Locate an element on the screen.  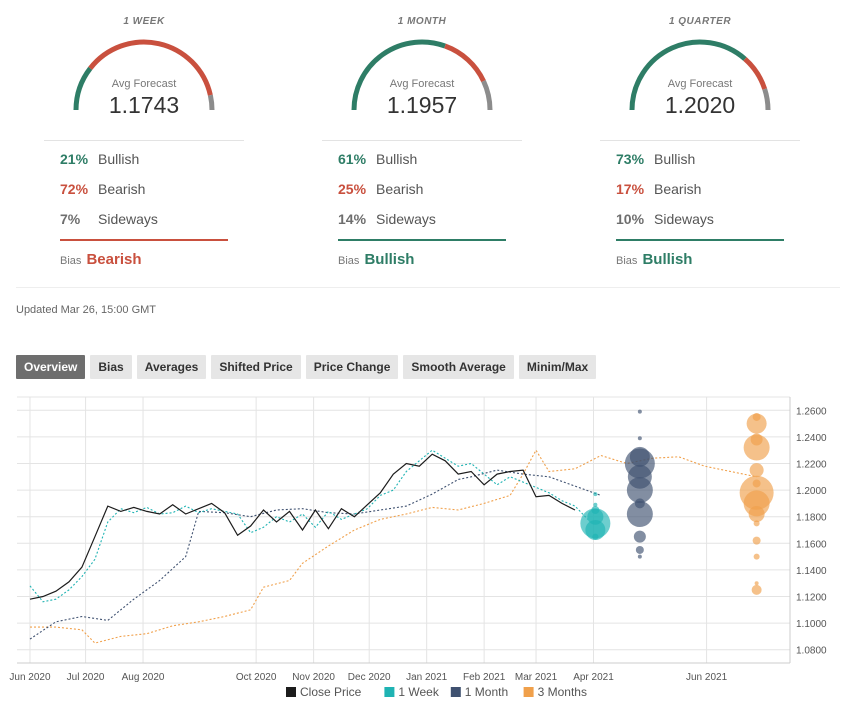
bearish-row: 72% Bearish is located at coordinates (102, 189).